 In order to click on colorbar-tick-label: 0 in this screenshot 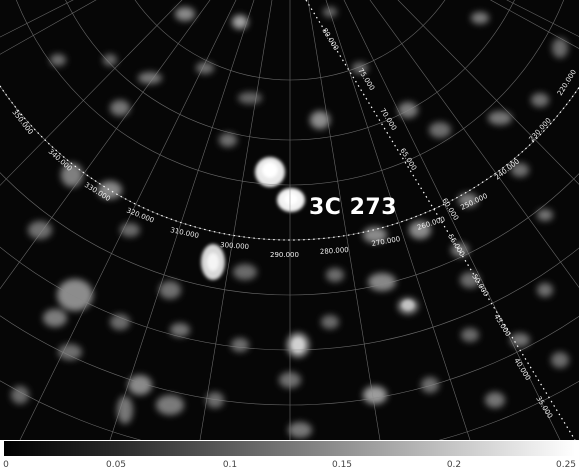, I will do `click(6, 465)`.